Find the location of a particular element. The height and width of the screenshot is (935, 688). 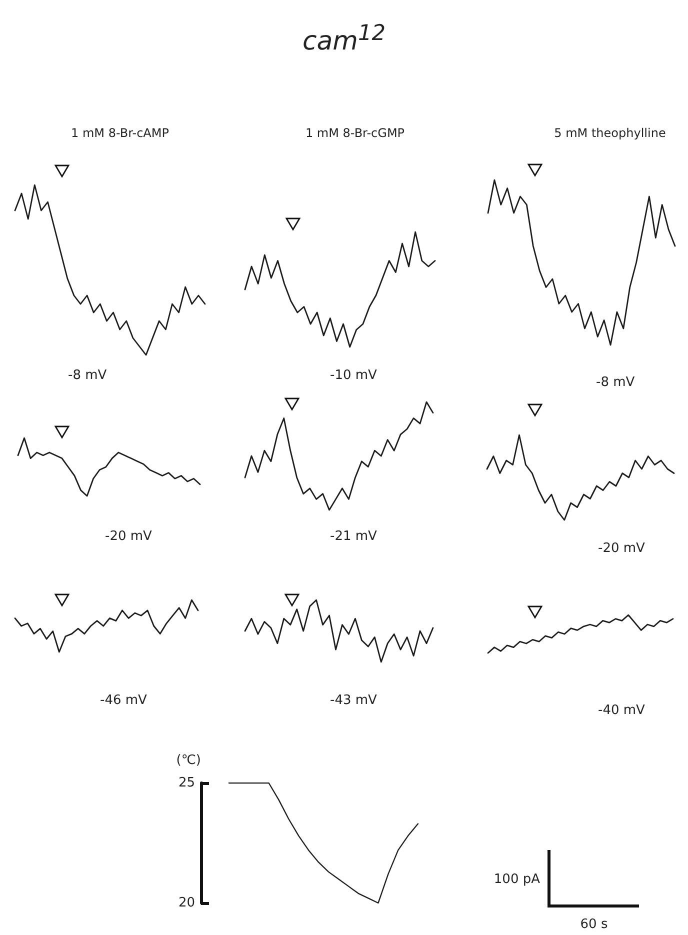

text: 100 pA is located at coordinates (517, 879).